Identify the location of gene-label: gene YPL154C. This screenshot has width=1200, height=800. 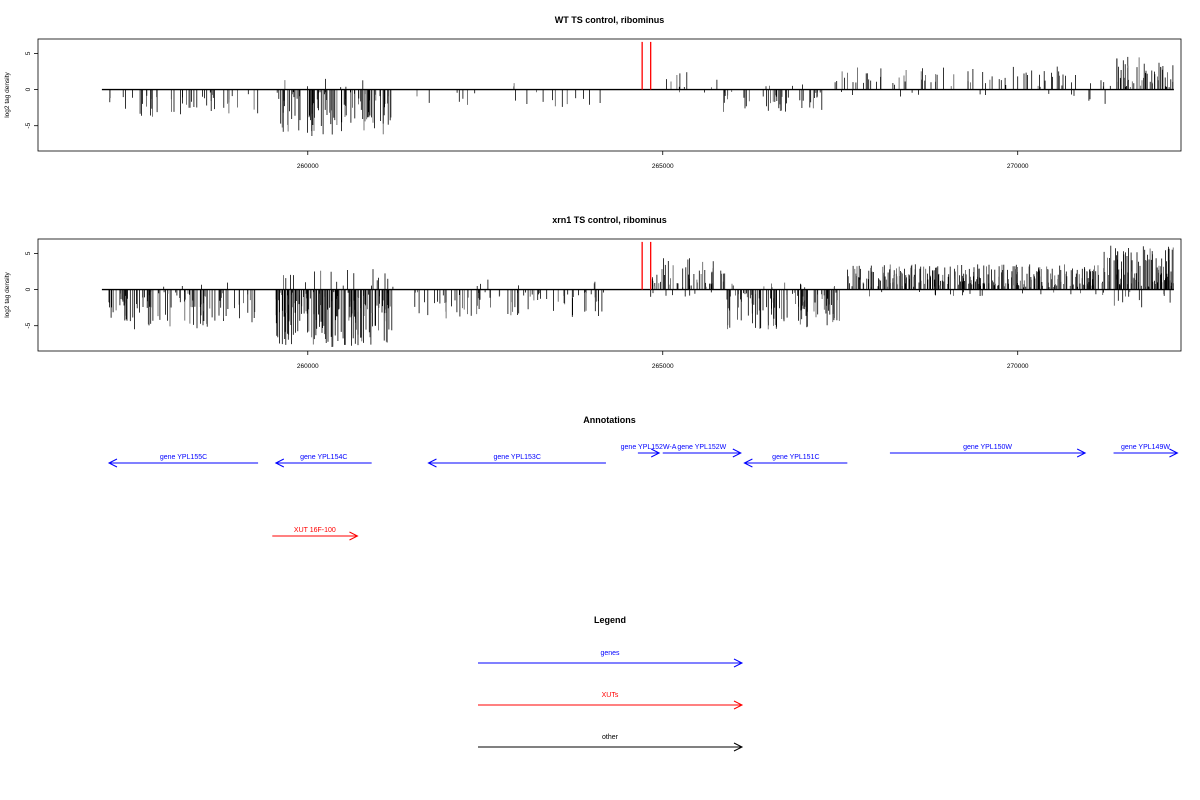
(323, 457).